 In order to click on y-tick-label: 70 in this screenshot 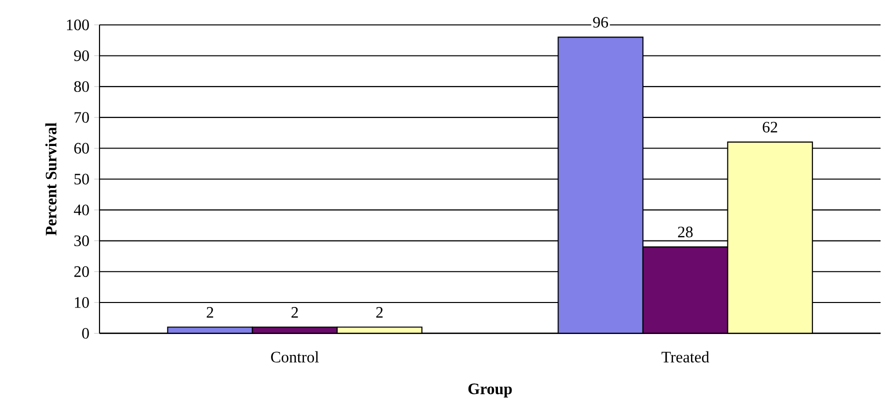, I will do `click(81, 117)`.